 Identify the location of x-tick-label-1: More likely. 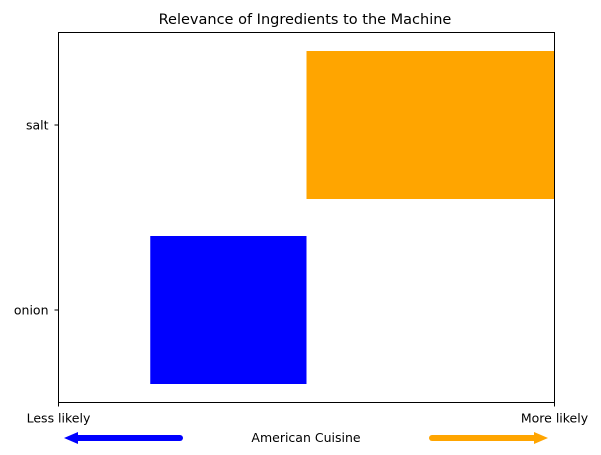
(555, 418).